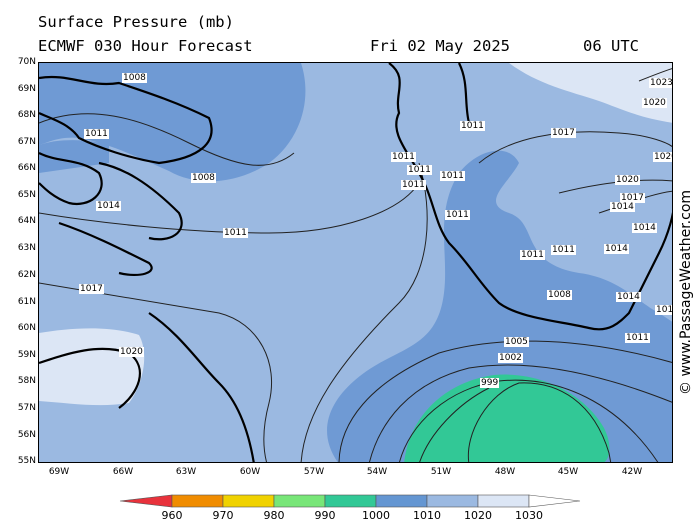 This screenshot has width=700, height=525. What do you see at coordinates (92, 367) in the screenshot?
I see `band-1020-1030-southwest` at bounding box center [92, 367].